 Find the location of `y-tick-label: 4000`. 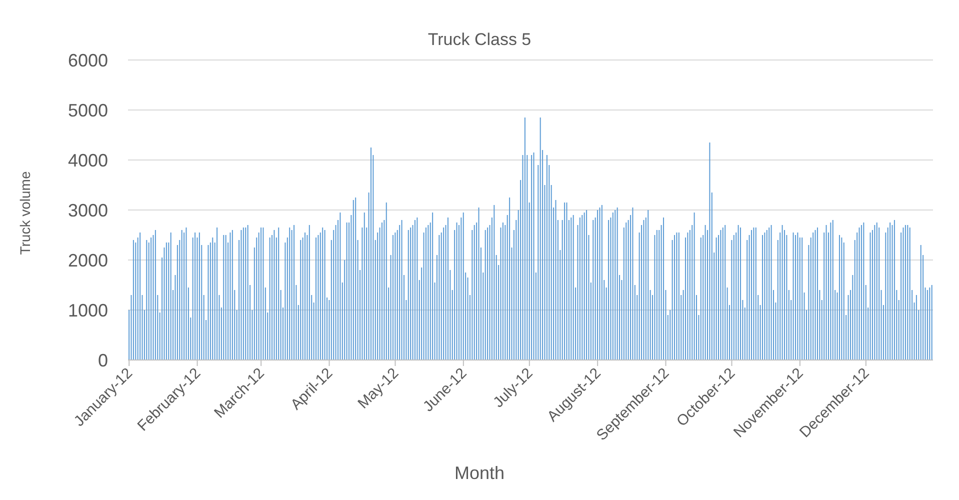

y-tick-label: 4000 is located at coordinates (88, 160).